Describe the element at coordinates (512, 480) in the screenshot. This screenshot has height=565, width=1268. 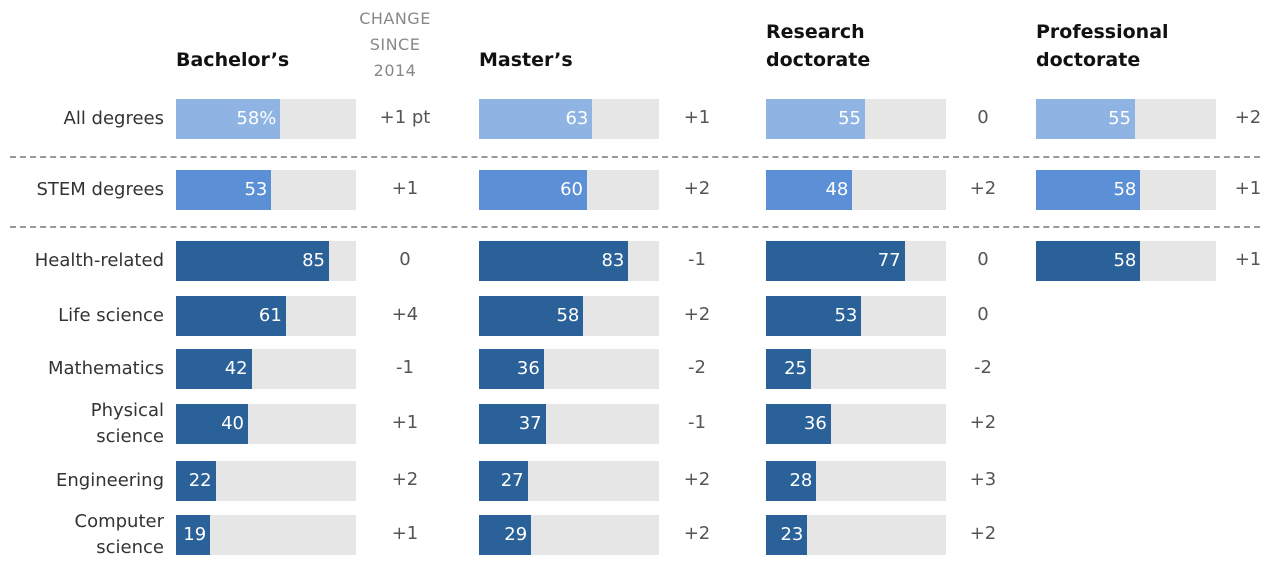
I see `bar-label: 27` at that location.